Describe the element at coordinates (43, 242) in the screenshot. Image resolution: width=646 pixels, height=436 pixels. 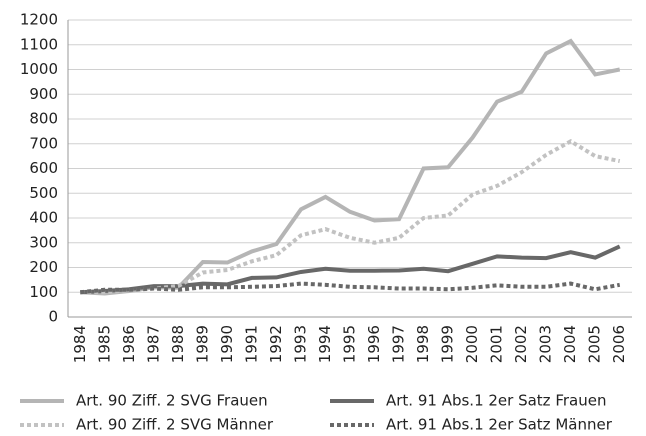
I see `y-tick-label: 300` at that location.